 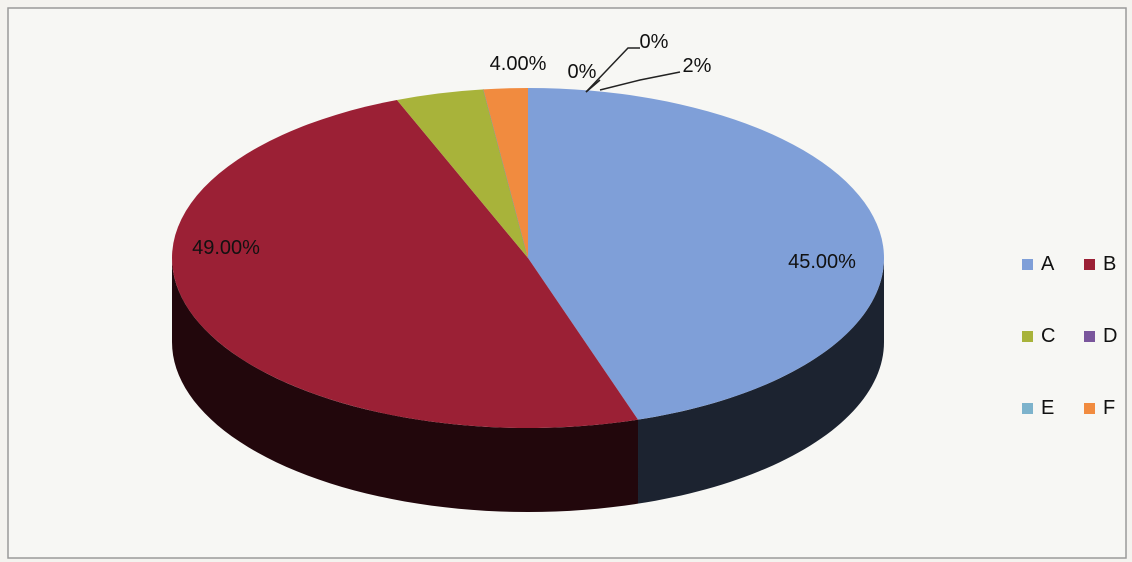 I want to click on legend-item-d: D, so click(x=1100, y=336).